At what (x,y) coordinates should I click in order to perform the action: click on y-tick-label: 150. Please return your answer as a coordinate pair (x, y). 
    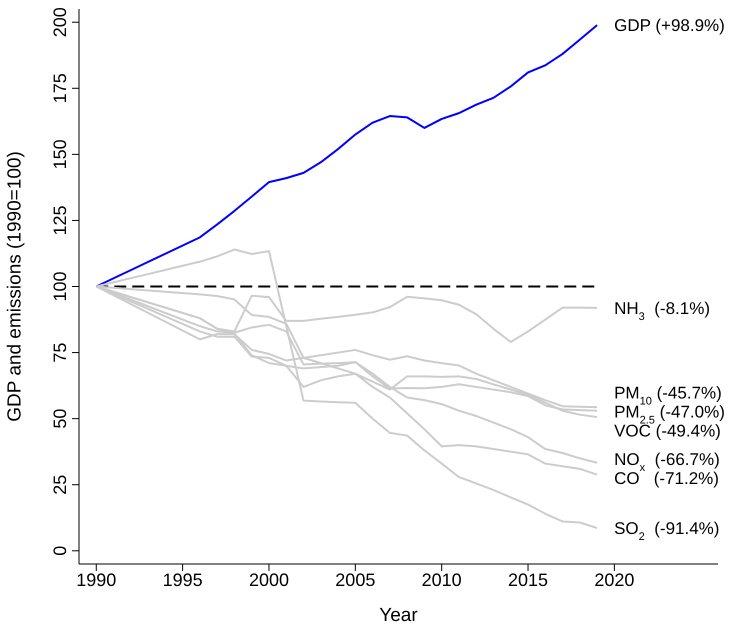
    Looking at the image, I should click on (60, 154).